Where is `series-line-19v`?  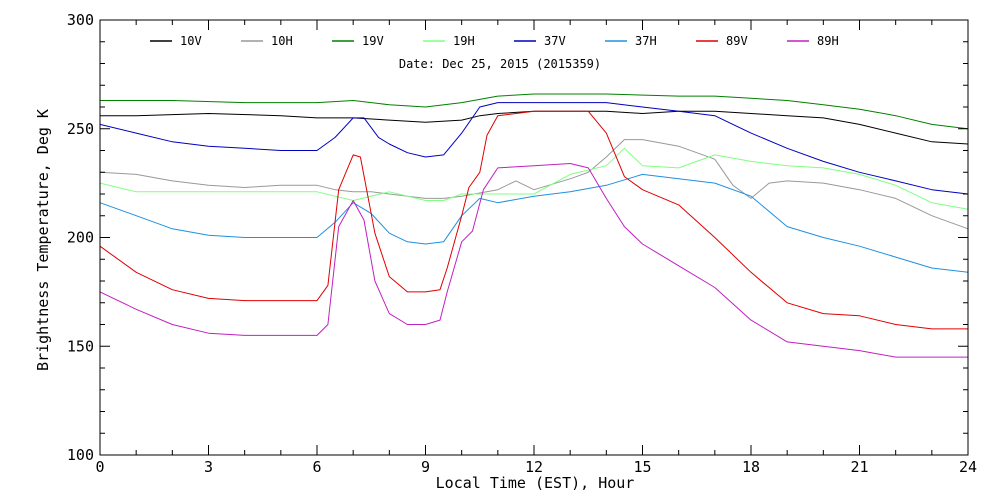
series-line-19v is located at coordinates (534, 111).